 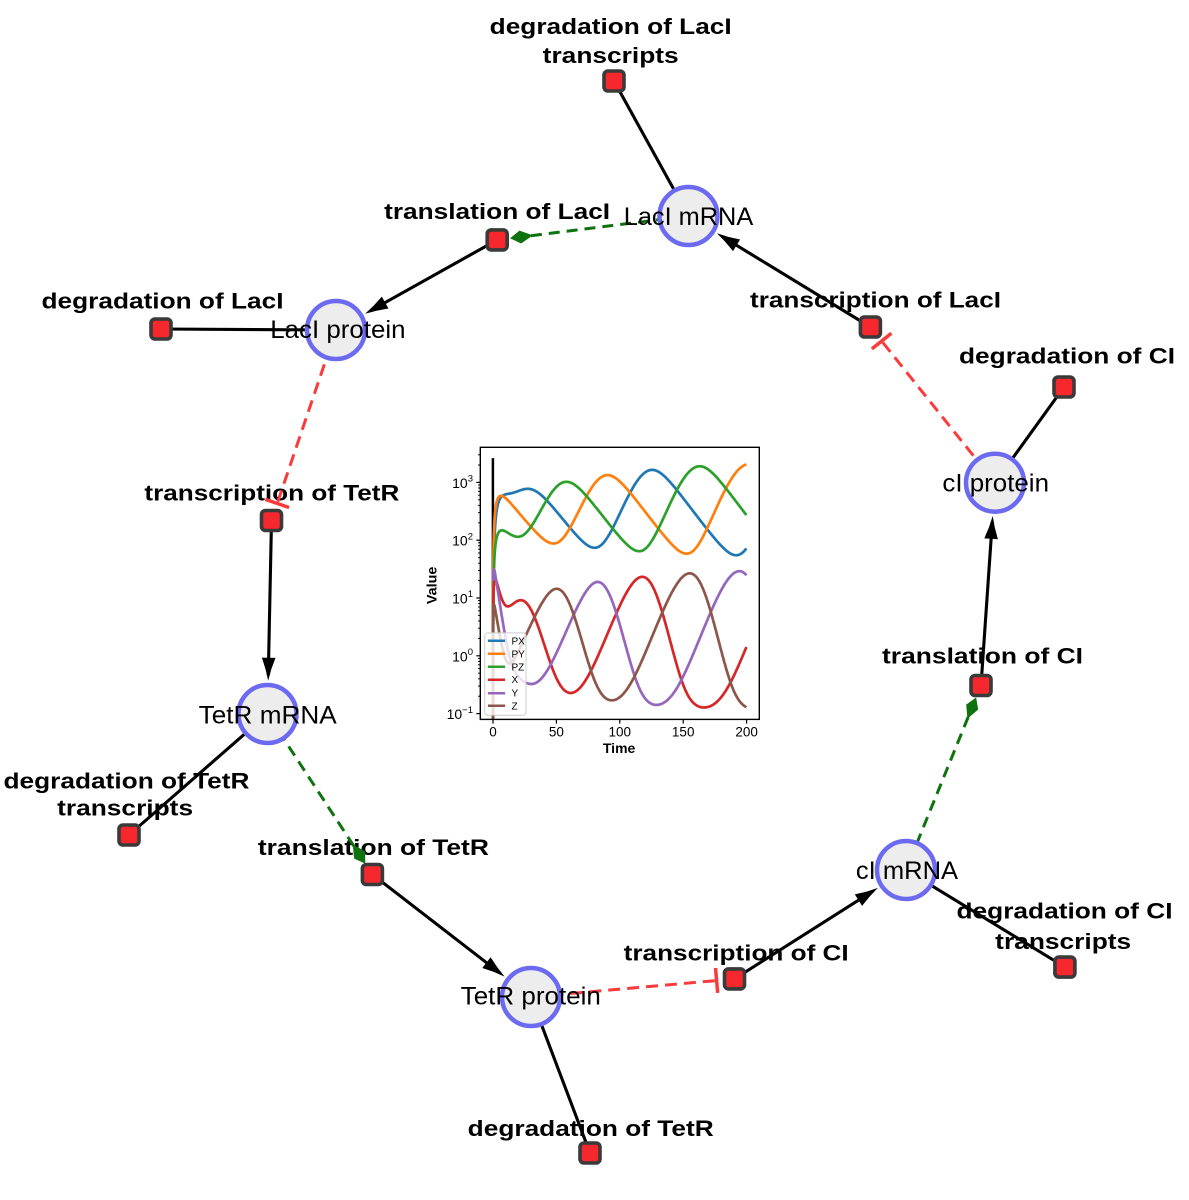 What do you see at coordinates (531, 997) in the screenshot?
I see `svg-text: TetR protein` at bounding box center [531, 997].